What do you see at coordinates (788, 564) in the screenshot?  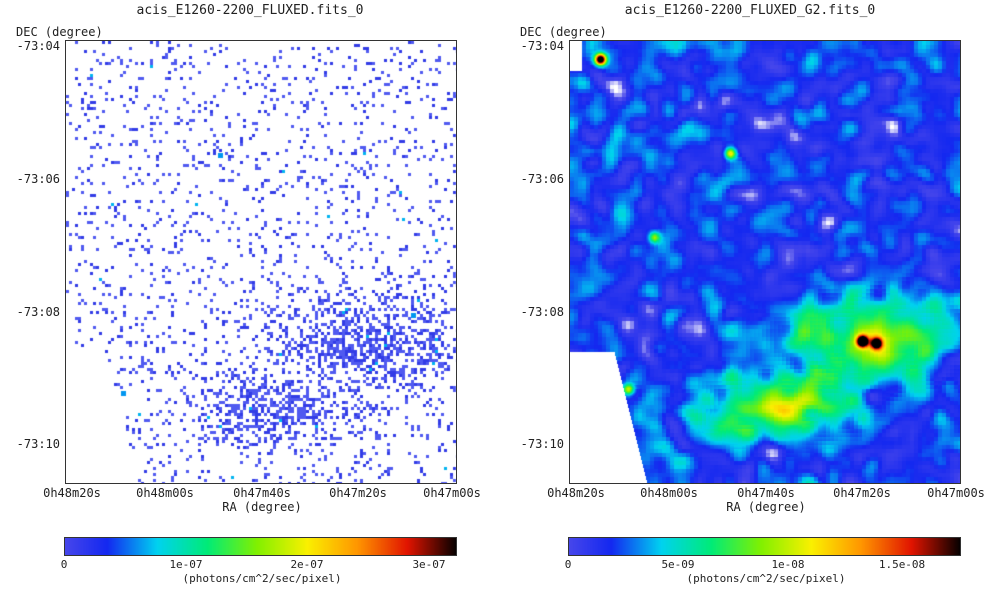 I see `colorbar-tick: 1e-08` at bounding box center [788, 564].